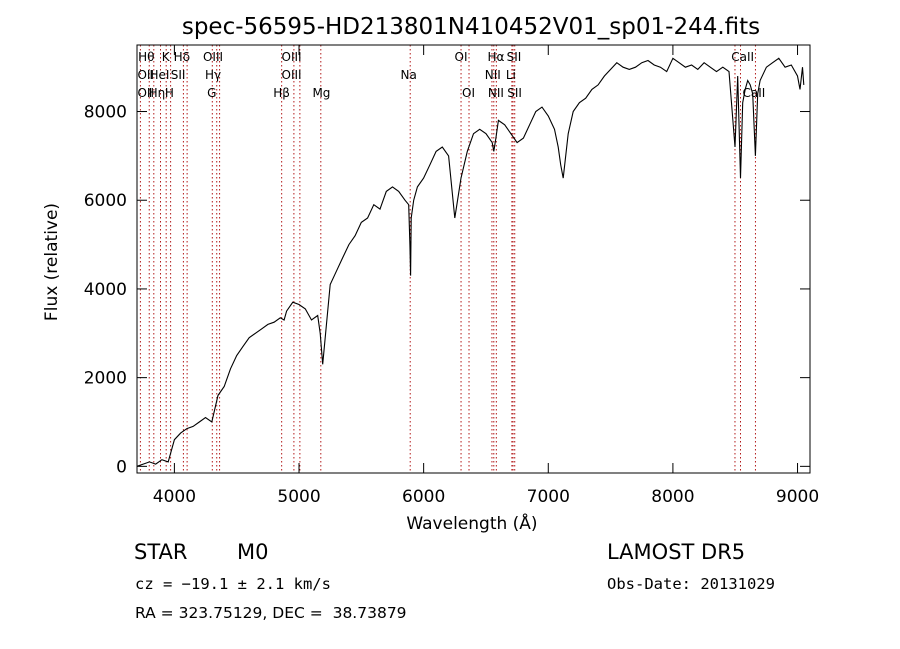 This screenshot has width=900, height=649. Describe the element at coordinates (159, 75) in the screenshot. I see `spectral-line-label: HeI` at that location.